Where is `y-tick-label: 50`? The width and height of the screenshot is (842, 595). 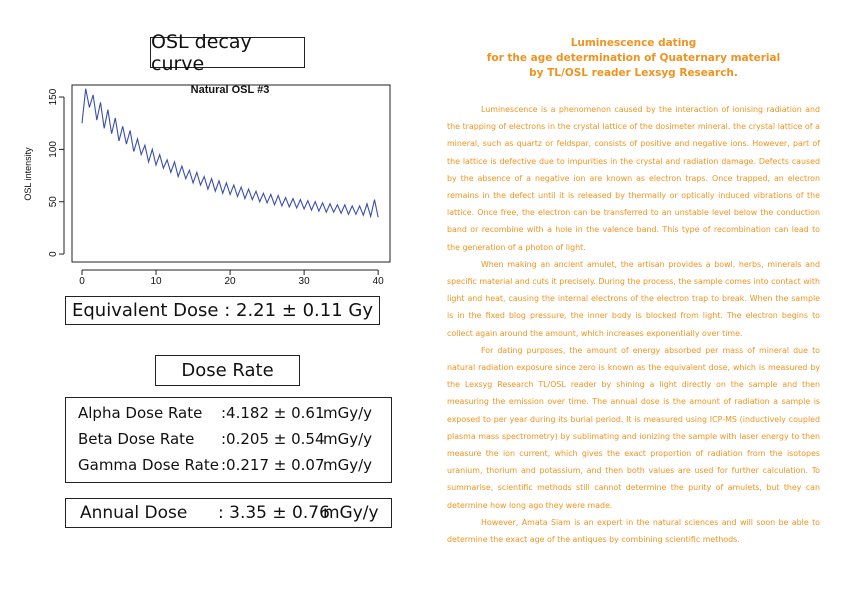 y-tick-label: 50 is located at coordinates (53, 202).